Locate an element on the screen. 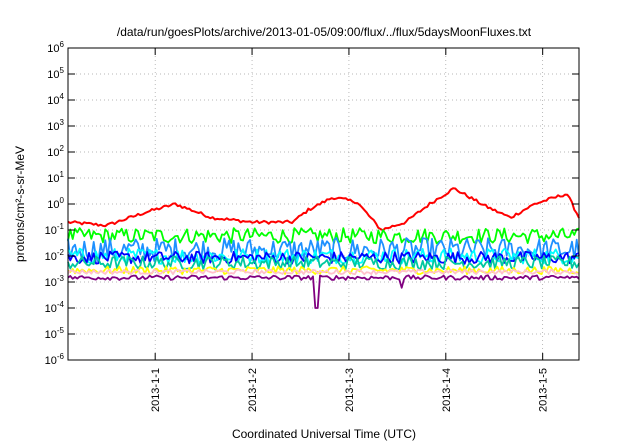 Image resolution: width=640 pixels, height=448 pixels. x-tick-label: 2013-1-1 is located at coordinates (156, 390).